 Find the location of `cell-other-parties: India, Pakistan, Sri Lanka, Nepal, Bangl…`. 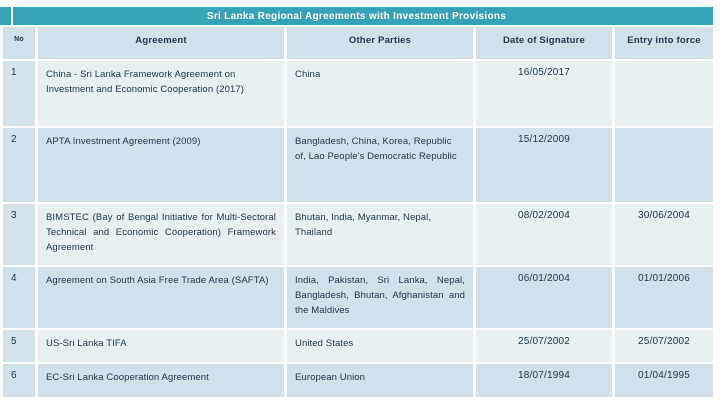

cell-other-parties: India, Pakistan, Sri Lanka, Nepal, Bangl… is located at coordinates (380, 297).